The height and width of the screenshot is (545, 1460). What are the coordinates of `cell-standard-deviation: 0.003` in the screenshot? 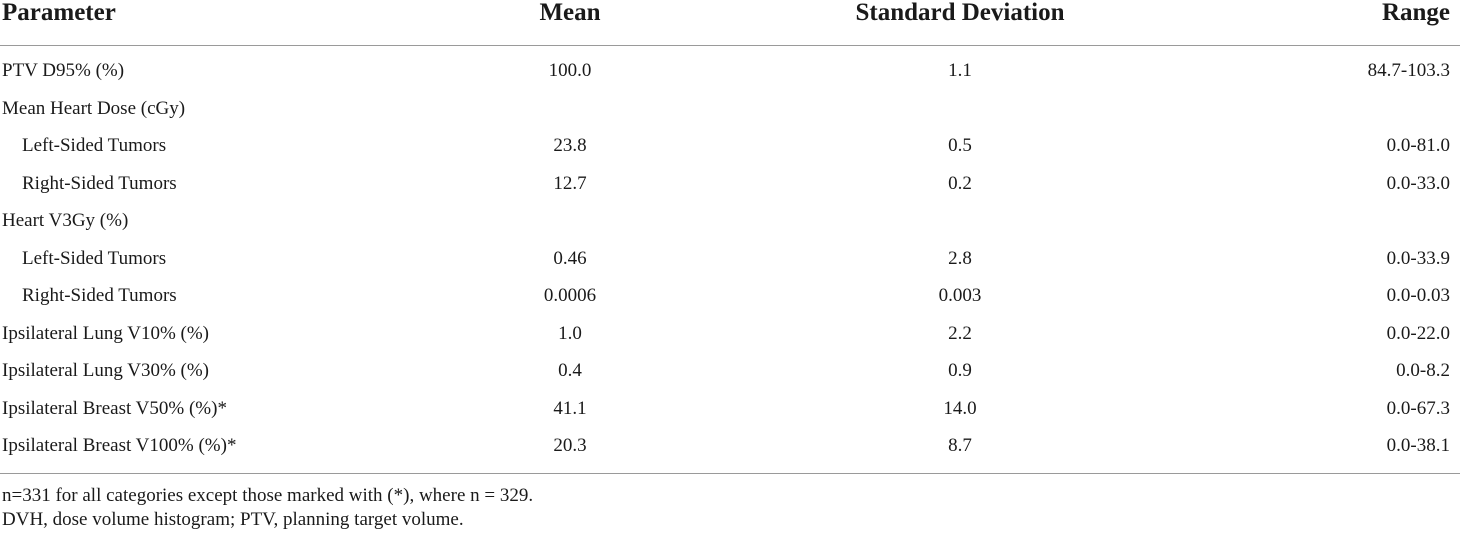 It's located at (960, 296).